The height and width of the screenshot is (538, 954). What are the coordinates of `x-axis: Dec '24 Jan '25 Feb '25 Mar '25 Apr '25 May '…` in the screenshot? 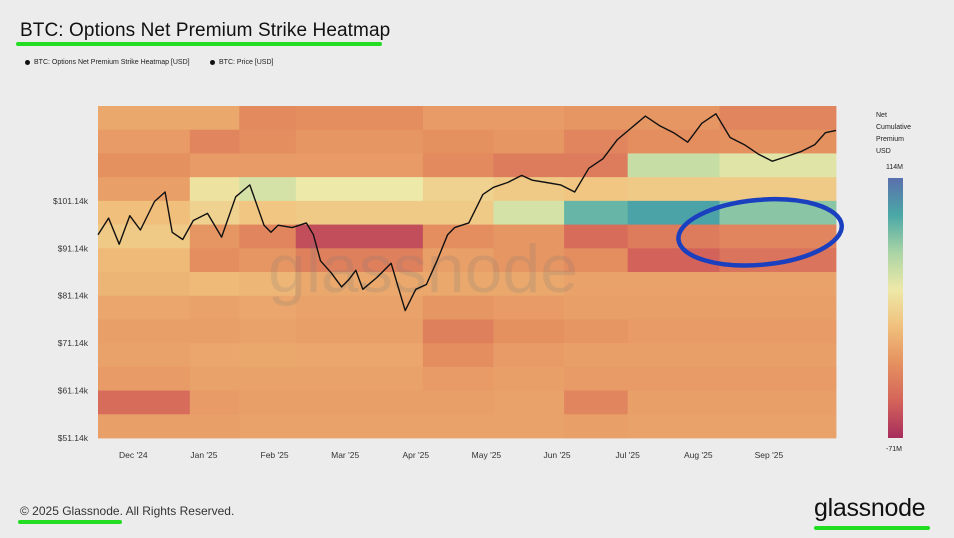 It's located at (451, 455).